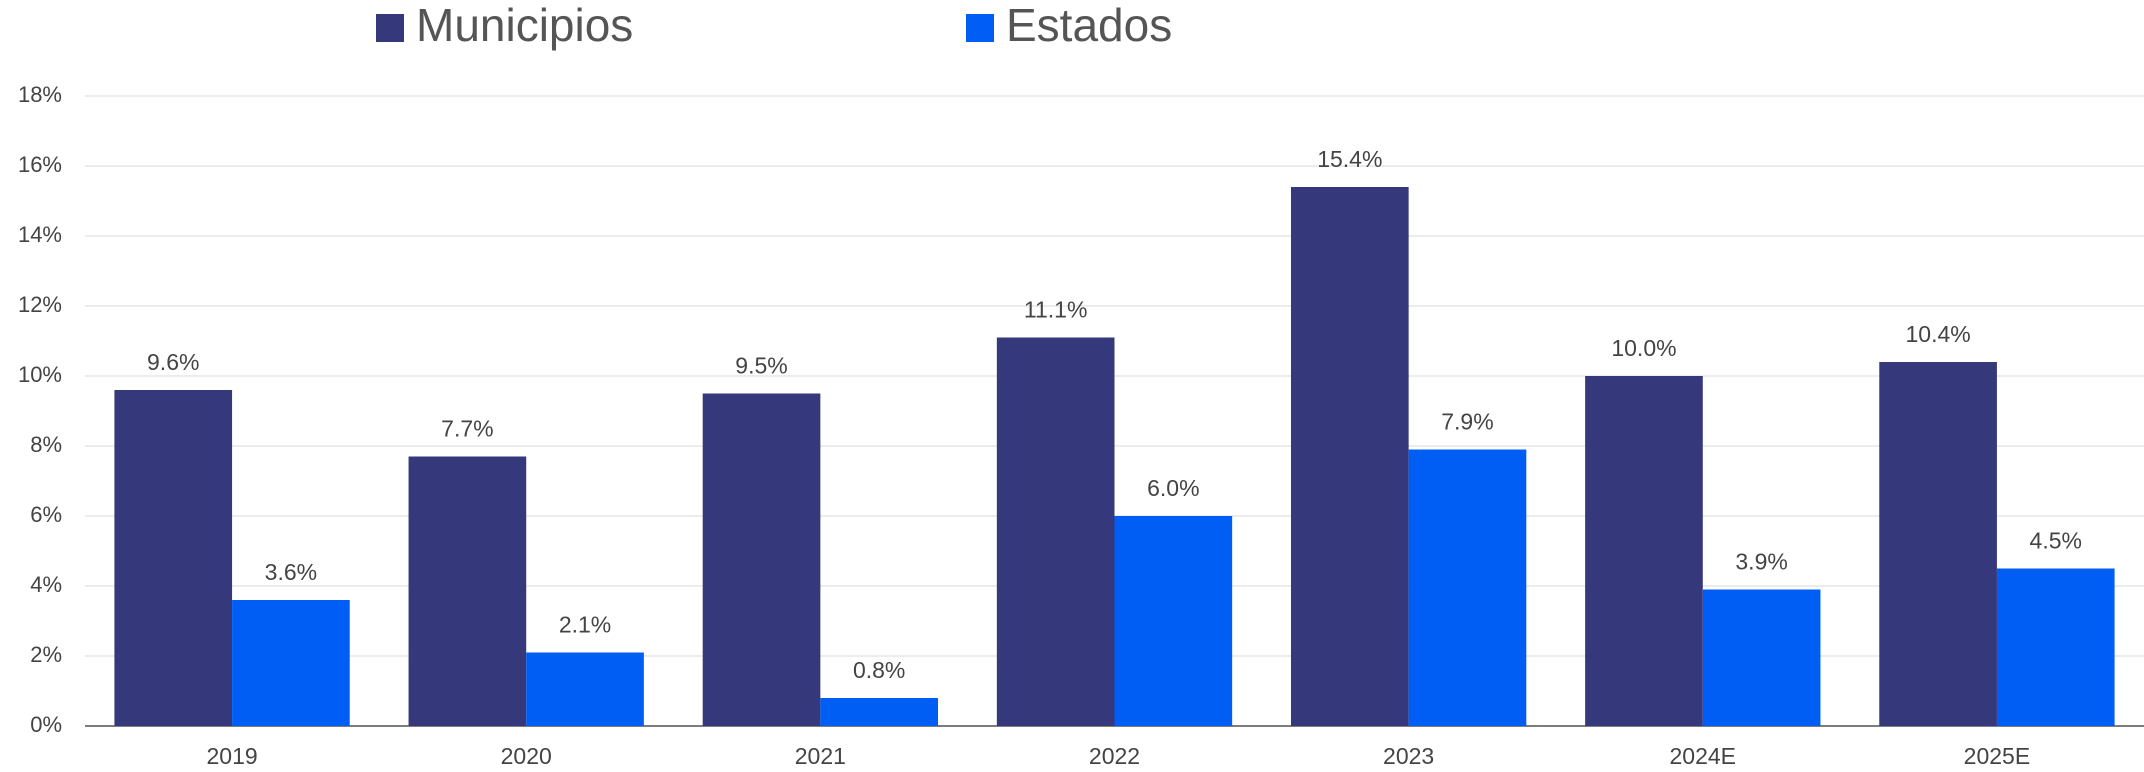  Describe the element at coordinates (1114, 756) in the screenshot. I see `x-tick-label: 2022` at that location.